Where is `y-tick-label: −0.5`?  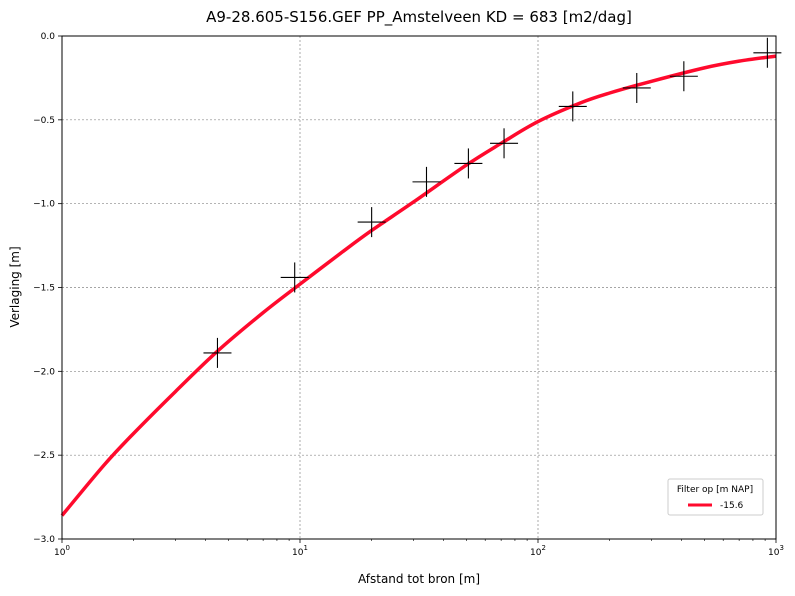 y-tick-label: −0.5 is located at coordinates (44, 121).